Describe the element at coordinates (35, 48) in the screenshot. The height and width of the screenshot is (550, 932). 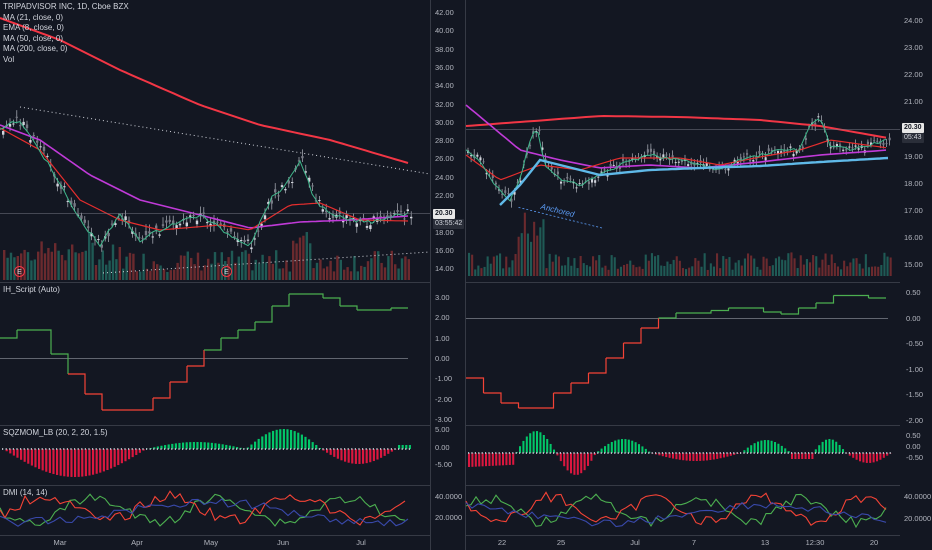
I see `legend-ma200: MA (200, close, 0)` at that location.